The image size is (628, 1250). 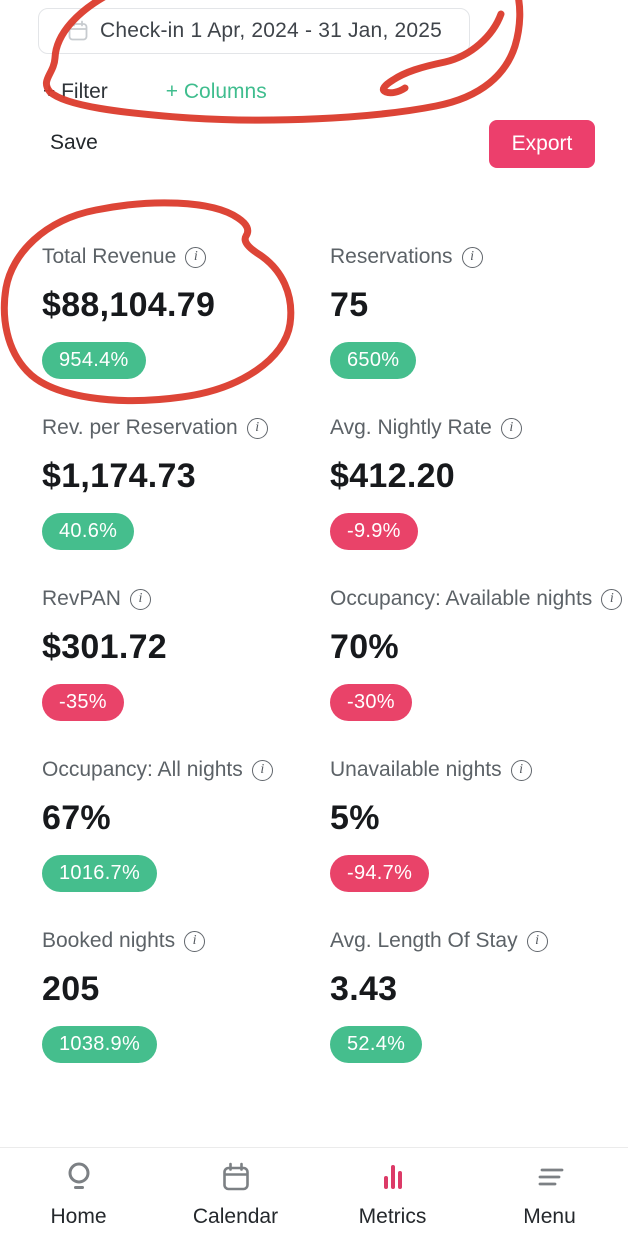 I want to click on metric-value: $301.72, so click(x=105, y=647).